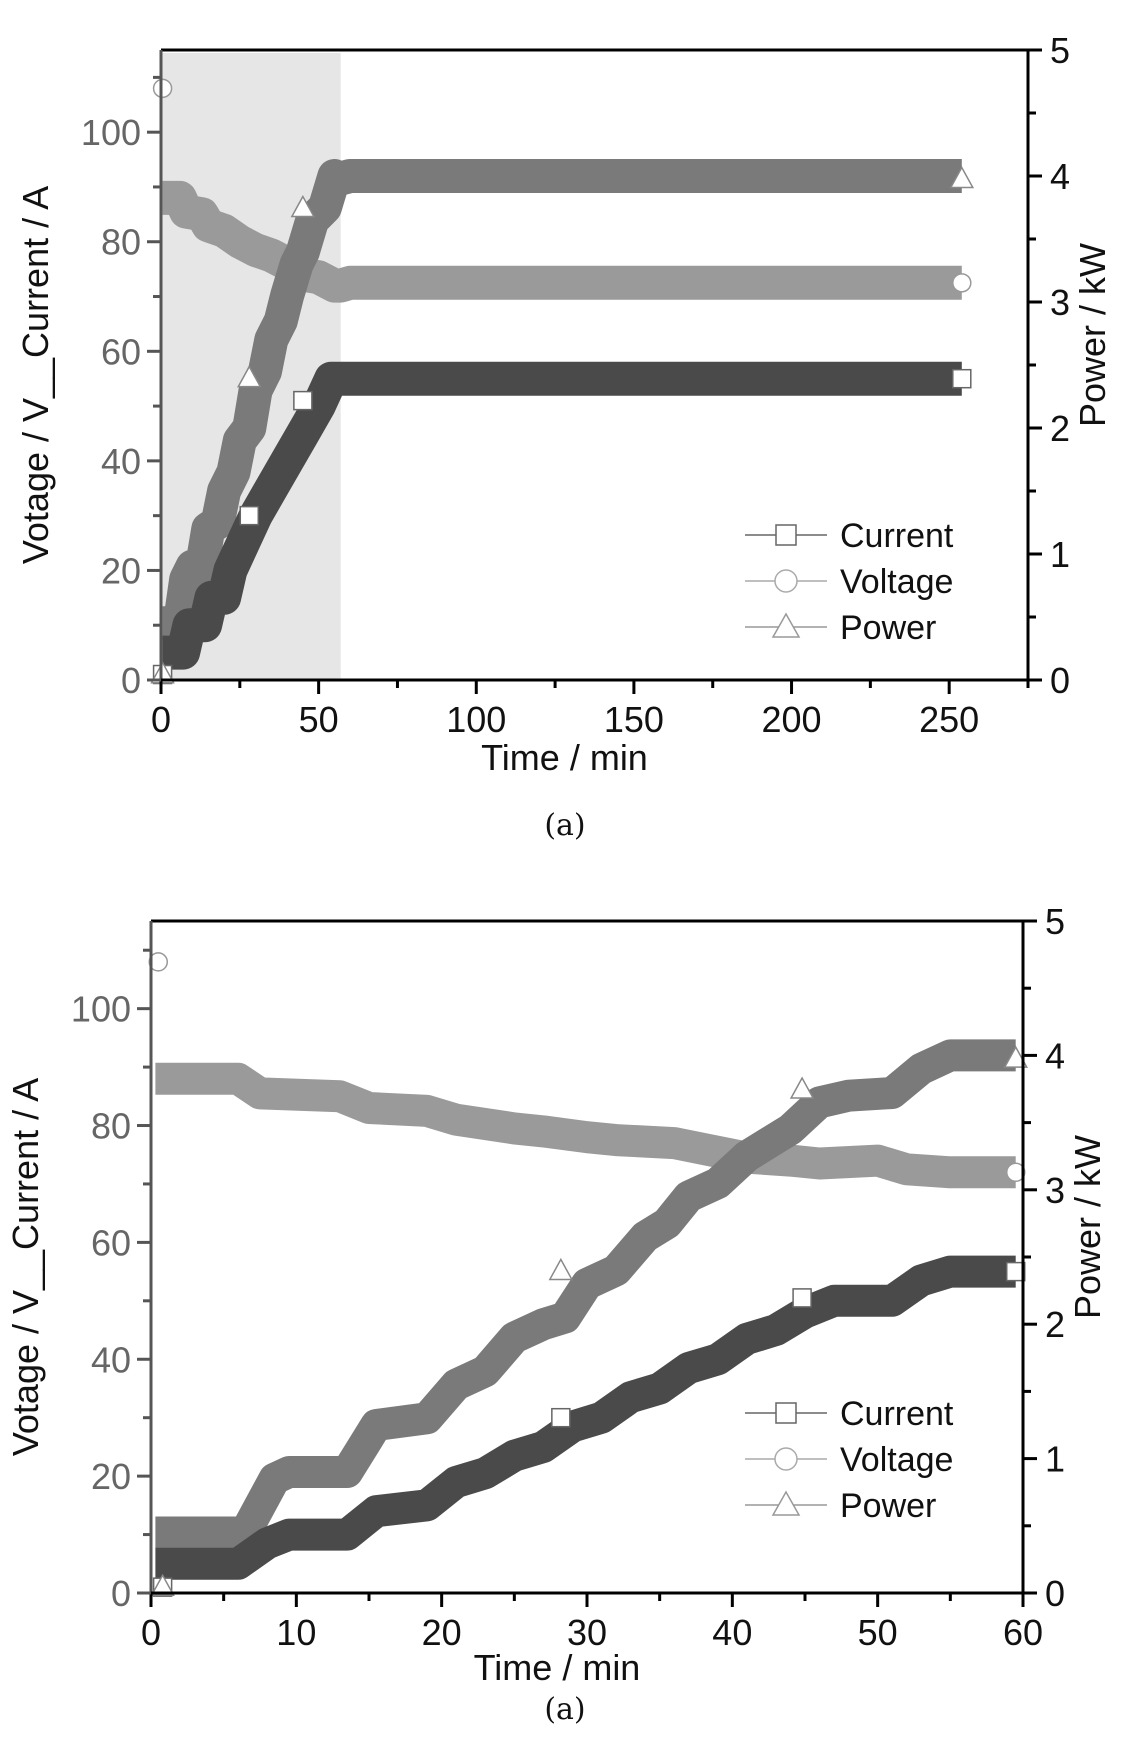 Image resolution: width=1130 pixels, height=1746 pixels. Describe the element at coordinates (792, 719) in the screenshot. I see `x-tick-label: 200` at that location.